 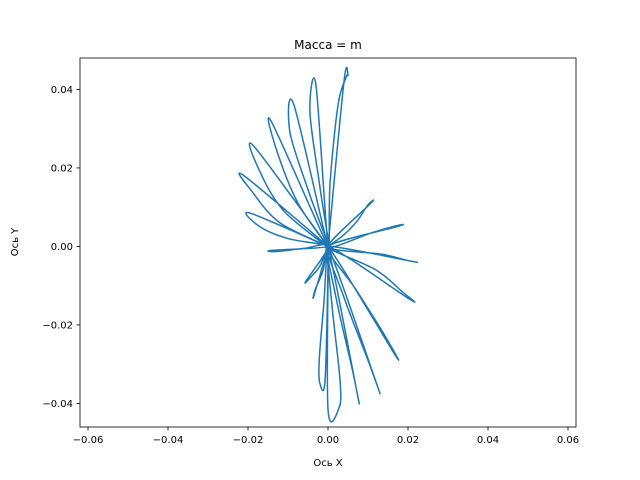 I want to click on x-tick-label: −0.02, so click(x=248, y=440).